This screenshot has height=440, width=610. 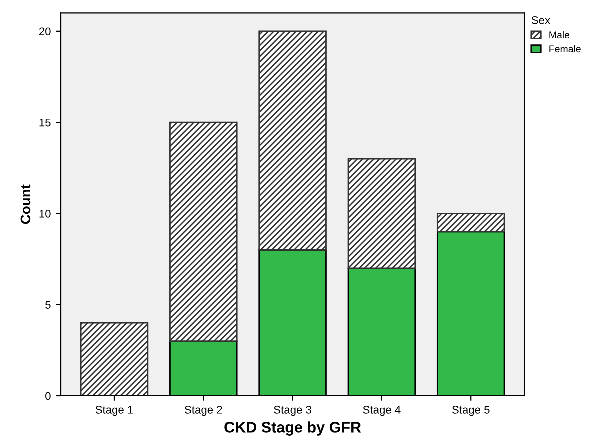 What do you see at coordinates (115, 411) in the screenshot?
I see `x-tick-label: Stage 1` at bounding box center [115, 411].